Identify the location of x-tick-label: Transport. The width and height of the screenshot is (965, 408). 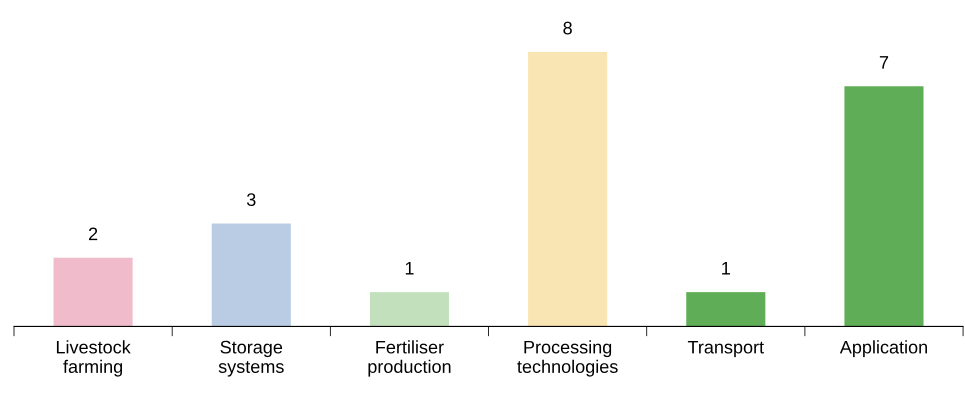
(726, 349).